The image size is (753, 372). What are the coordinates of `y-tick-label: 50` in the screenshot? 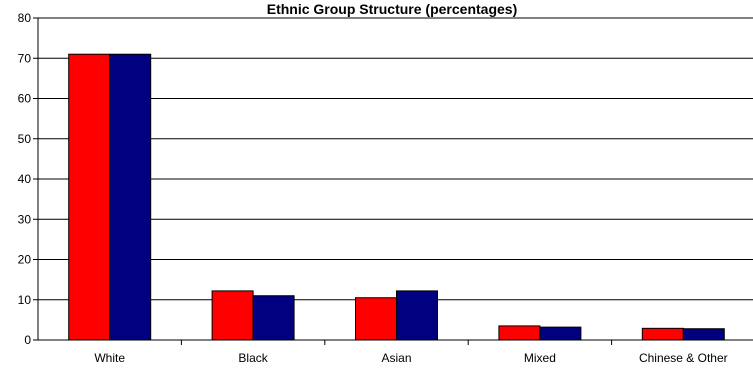 It's located at (25, 139).